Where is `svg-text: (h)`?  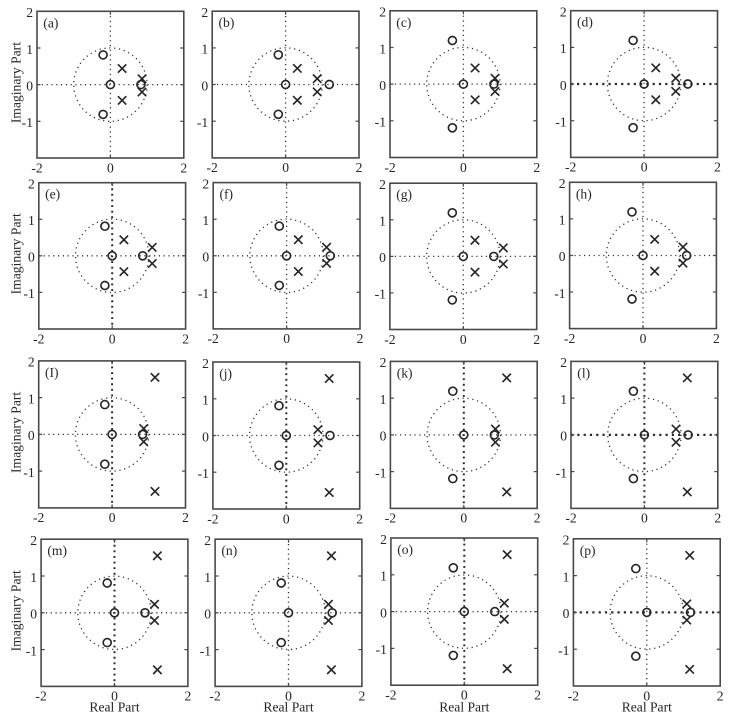
svg-text: (h) is located at coordinates (584, 194).